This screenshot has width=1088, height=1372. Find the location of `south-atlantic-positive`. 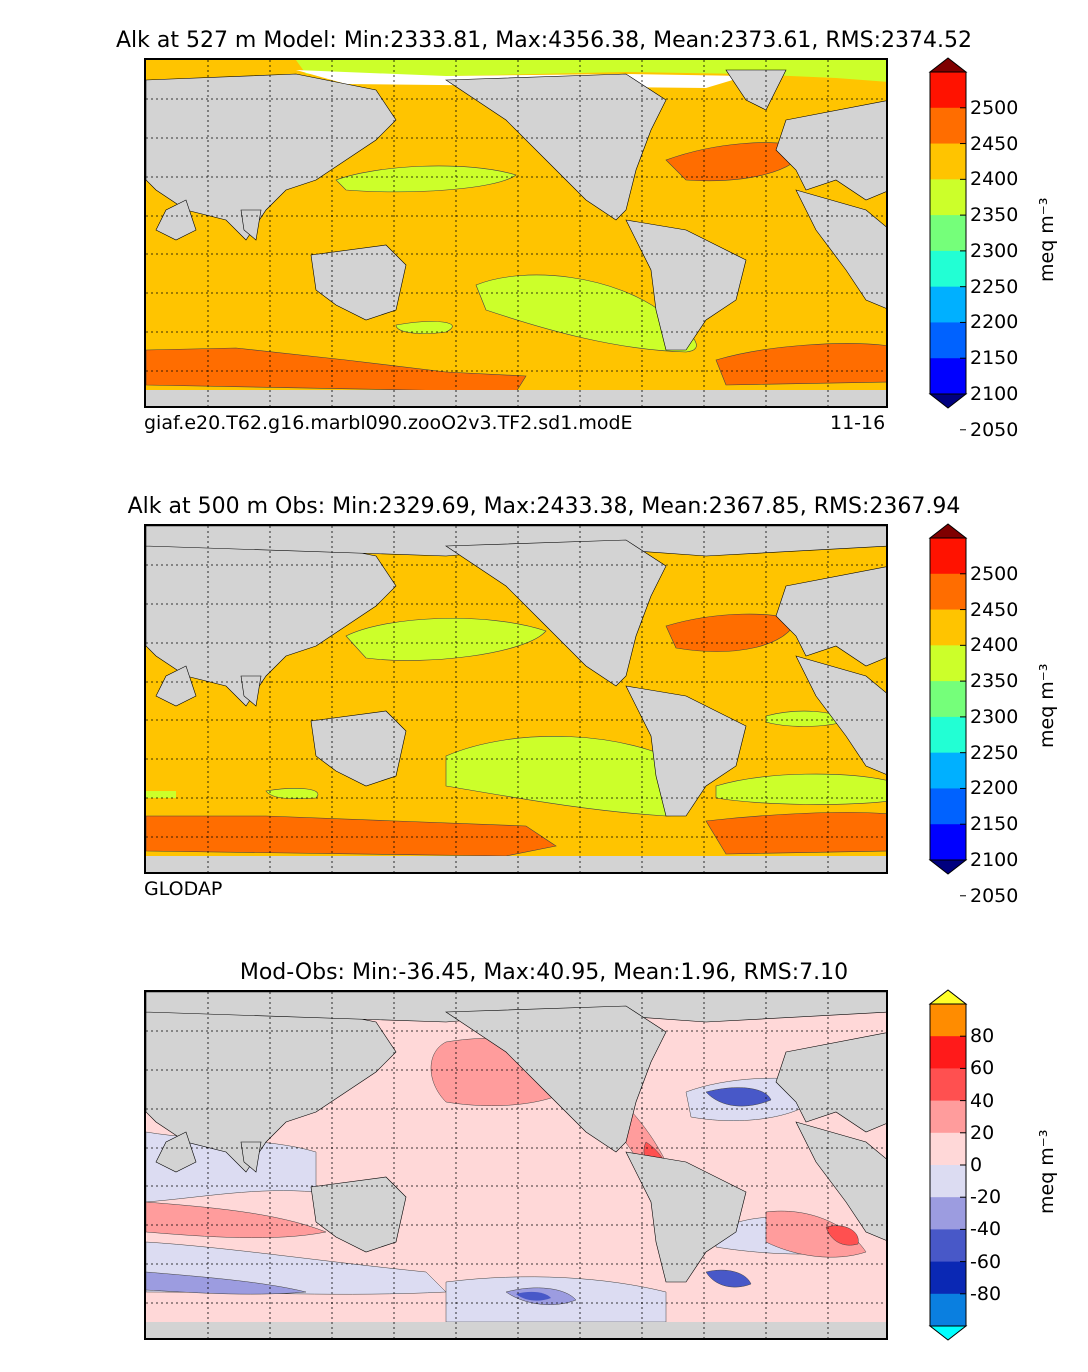

south-atlantic-positive is located at coordinates (816, 1234).